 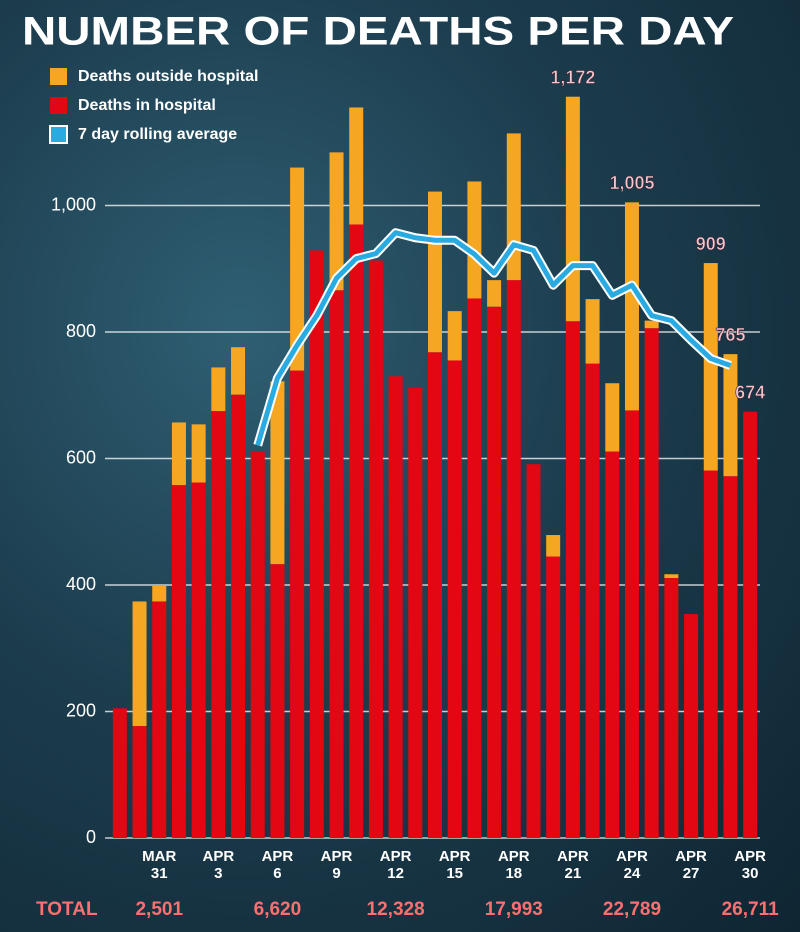 I want to click on x-tick-label: APR 24, so click(x=632, y=865).